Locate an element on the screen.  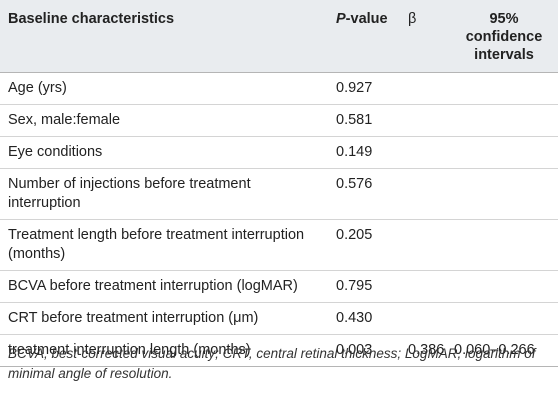
header-characteristics: Baseline characteristics is located at coordinates (165, 36).